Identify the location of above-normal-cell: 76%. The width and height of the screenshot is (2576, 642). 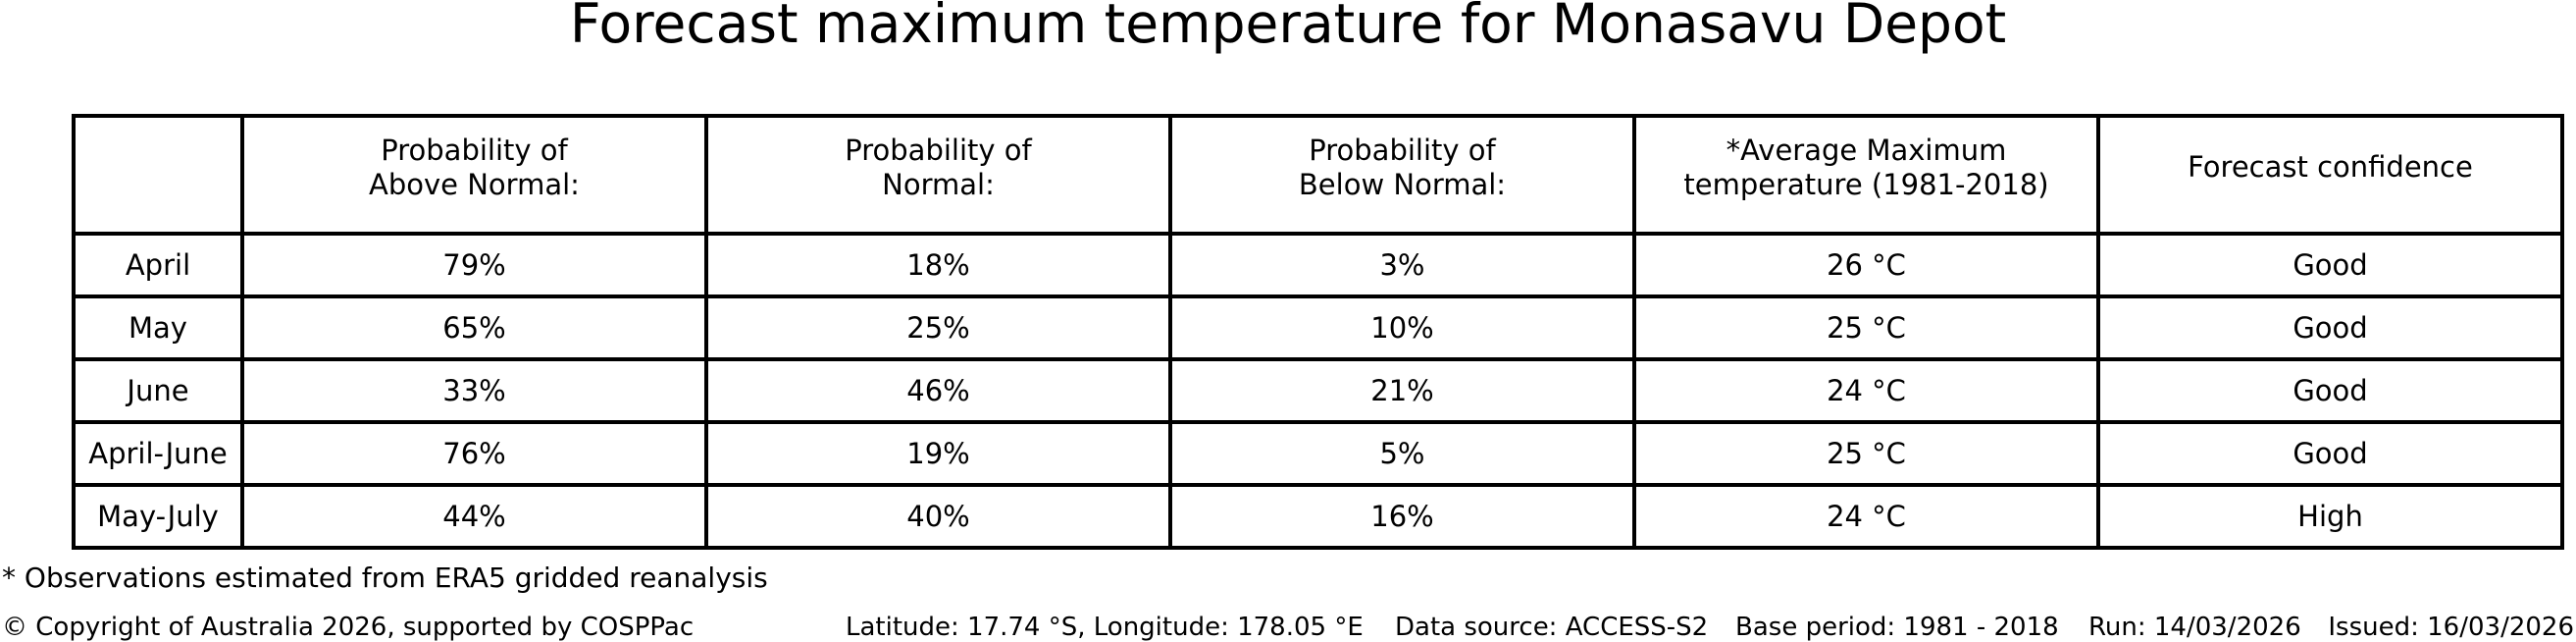
(474, 453).